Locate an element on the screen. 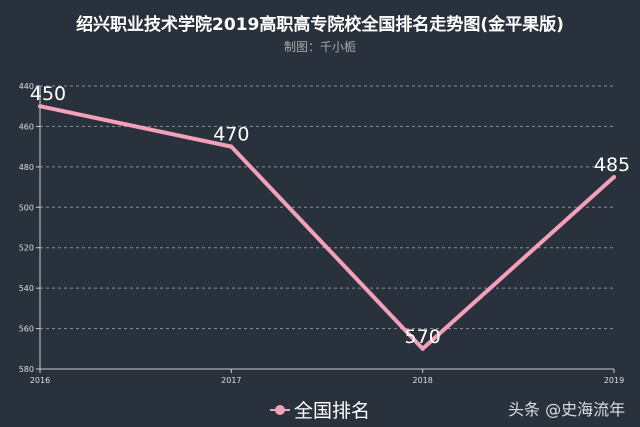  y-tick-label: 520 is located at coordinates (26, 248).